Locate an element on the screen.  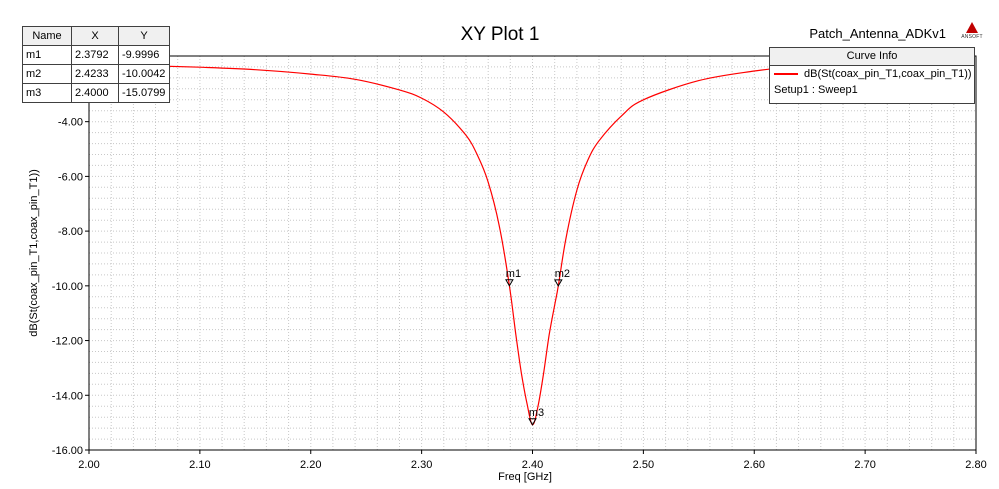
y-tick-labels: -4.00 -6.00 -8.00 -10.00 -12.00 -14.00 -16.00 is located at coordinates (70, 287).